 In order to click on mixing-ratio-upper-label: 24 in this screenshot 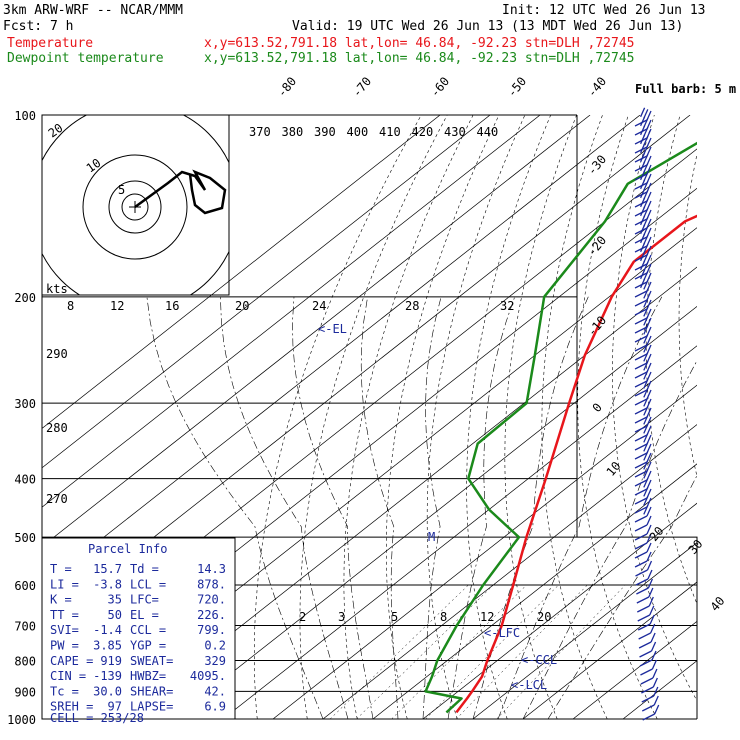, I will do `click(319, 306)`.